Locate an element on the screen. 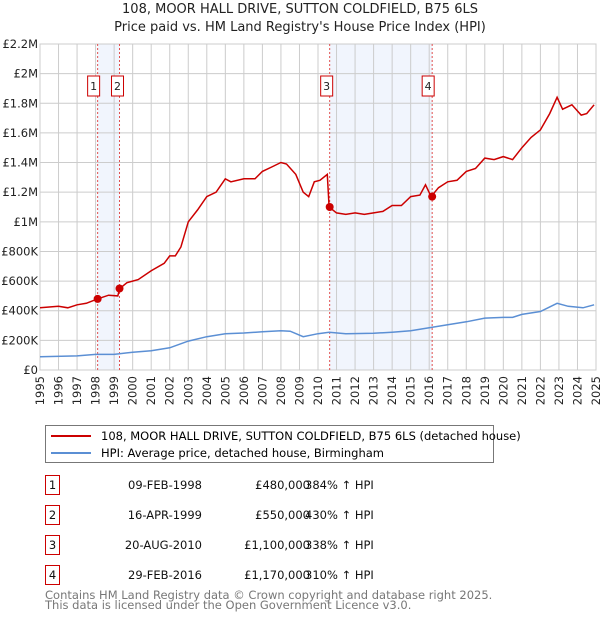  x-tick-label: 2016 is located at coordinates (429, 390).